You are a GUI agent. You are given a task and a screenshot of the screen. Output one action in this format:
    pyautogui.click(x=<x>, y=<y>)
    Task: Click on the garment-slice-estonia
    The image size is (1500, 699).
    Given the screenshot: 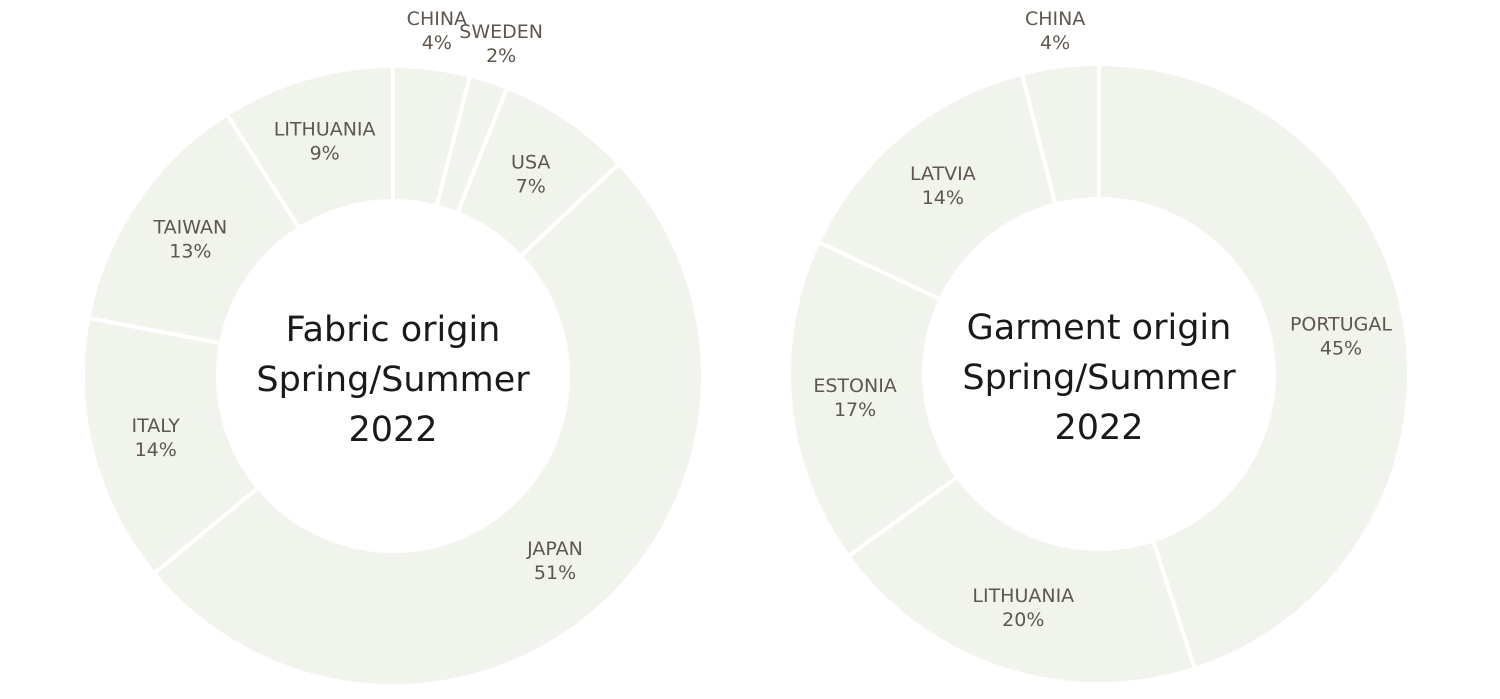 What is the action you would take?
    pyautogui.click(x=874, y=399)
    